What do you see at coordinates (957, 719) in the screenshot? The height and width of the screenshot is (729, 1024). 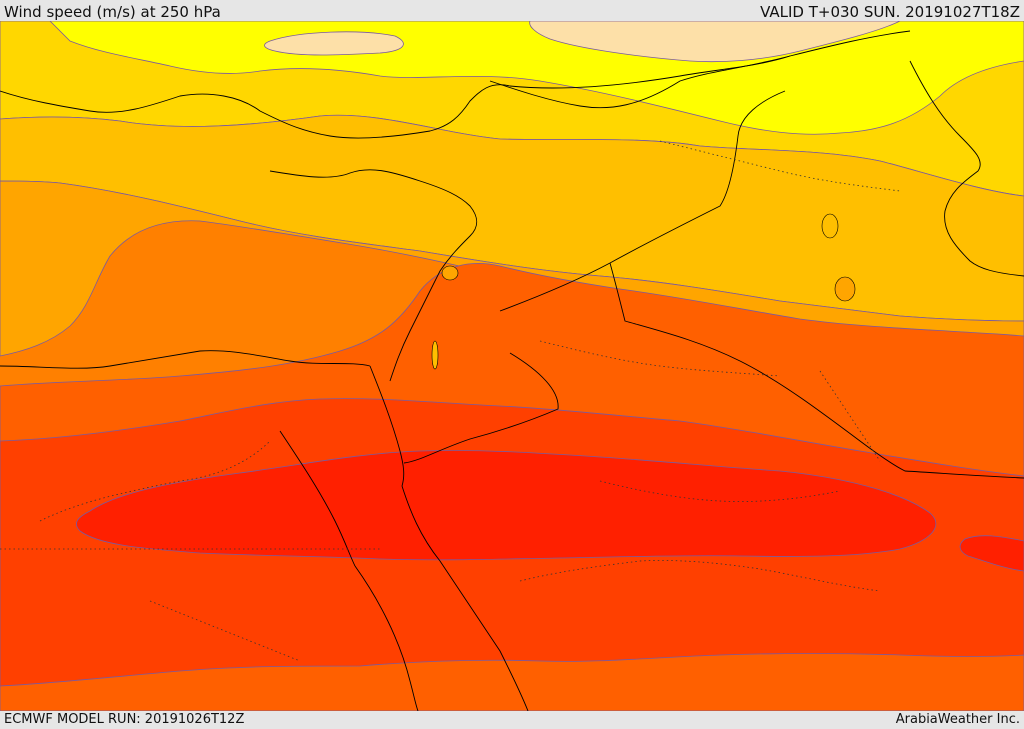 I see `credit-label: ArabiaWeather Inc.` at bounding box center [957, 719].